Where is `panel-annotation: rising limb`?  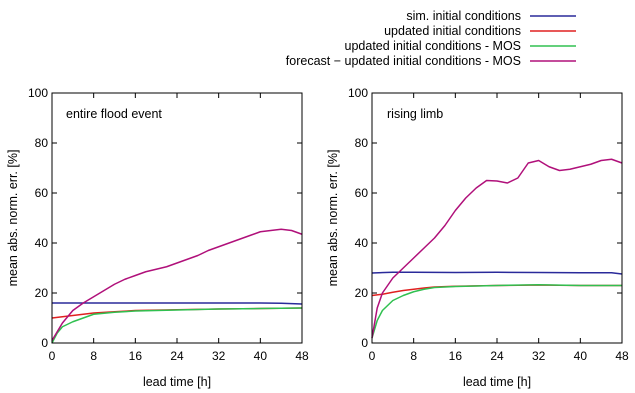
panel-annotation: rising limb is located at coordinates (415, 114).